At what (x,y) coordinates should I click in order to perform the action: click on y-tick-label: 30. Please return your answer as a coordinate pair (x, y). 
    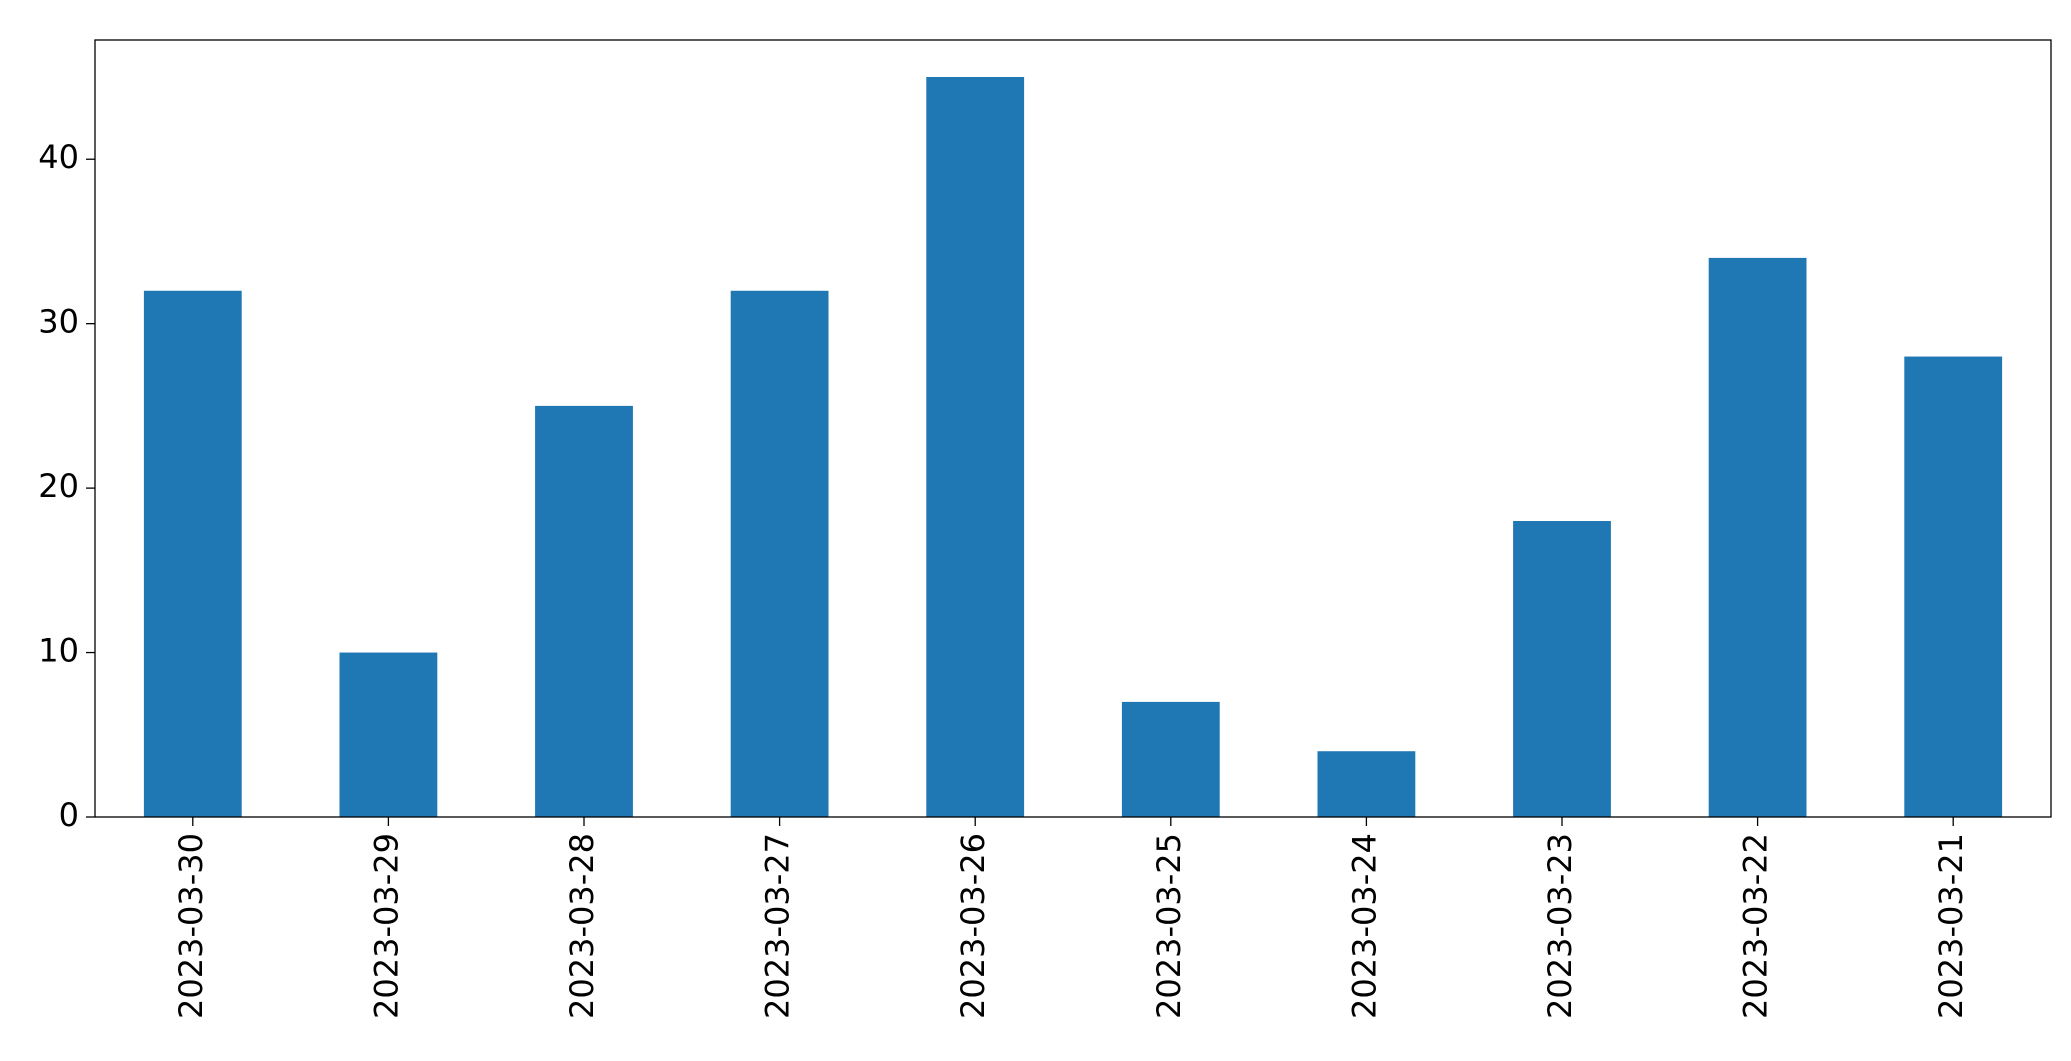
    Looking at the image, I should click on (58, 322).